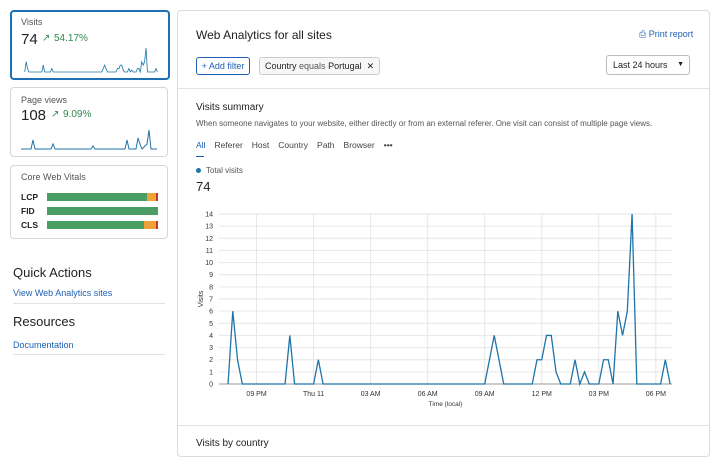  I want to click on y-tick-label: 13, so click(209, 227).